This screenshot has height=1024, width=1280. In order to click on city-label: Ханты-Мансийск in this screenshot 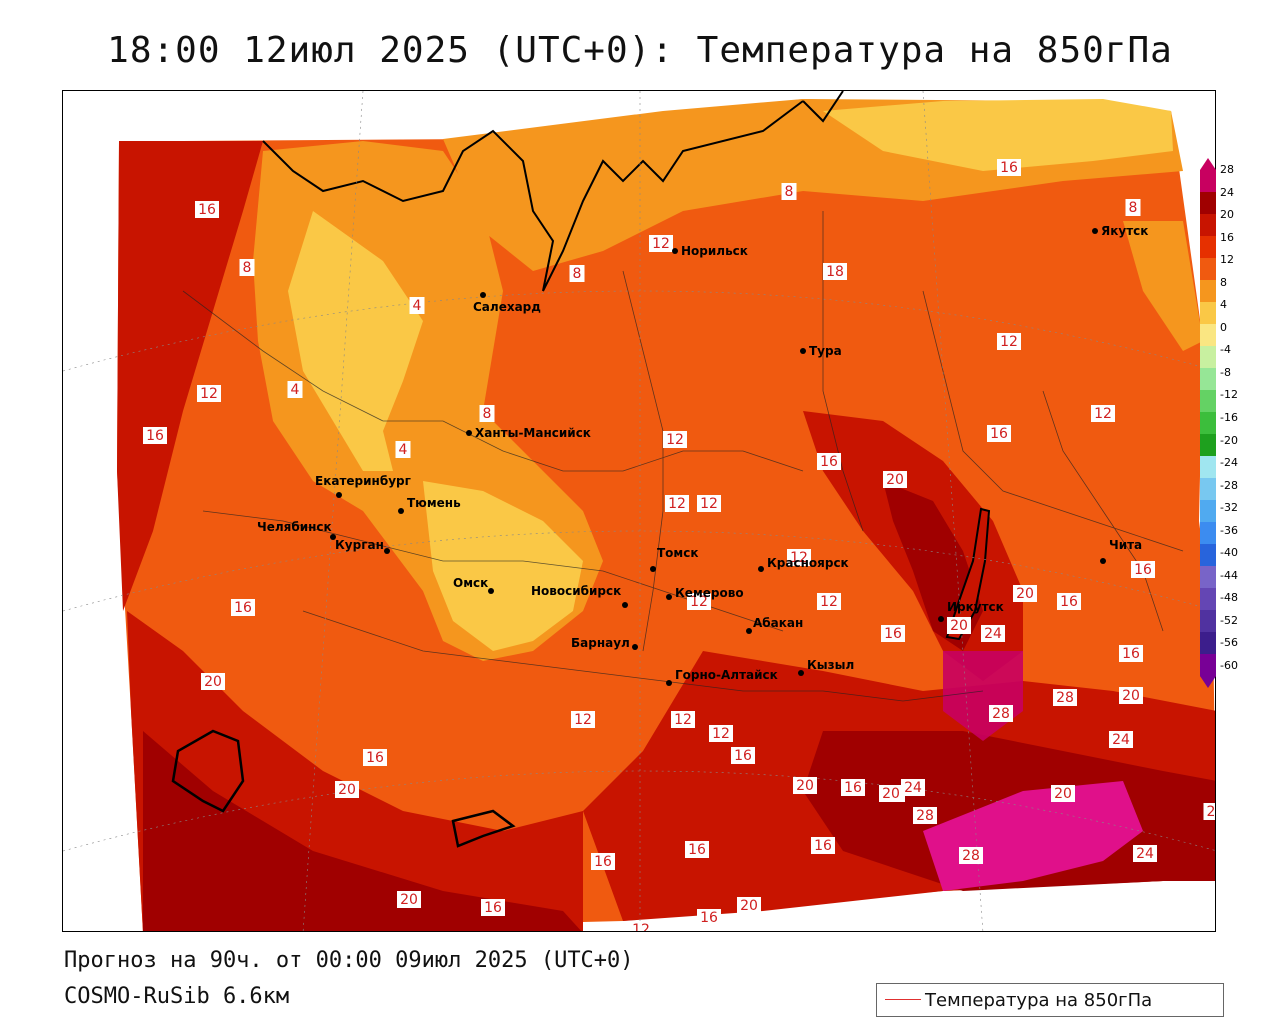, I will do `click(533, 433)`.